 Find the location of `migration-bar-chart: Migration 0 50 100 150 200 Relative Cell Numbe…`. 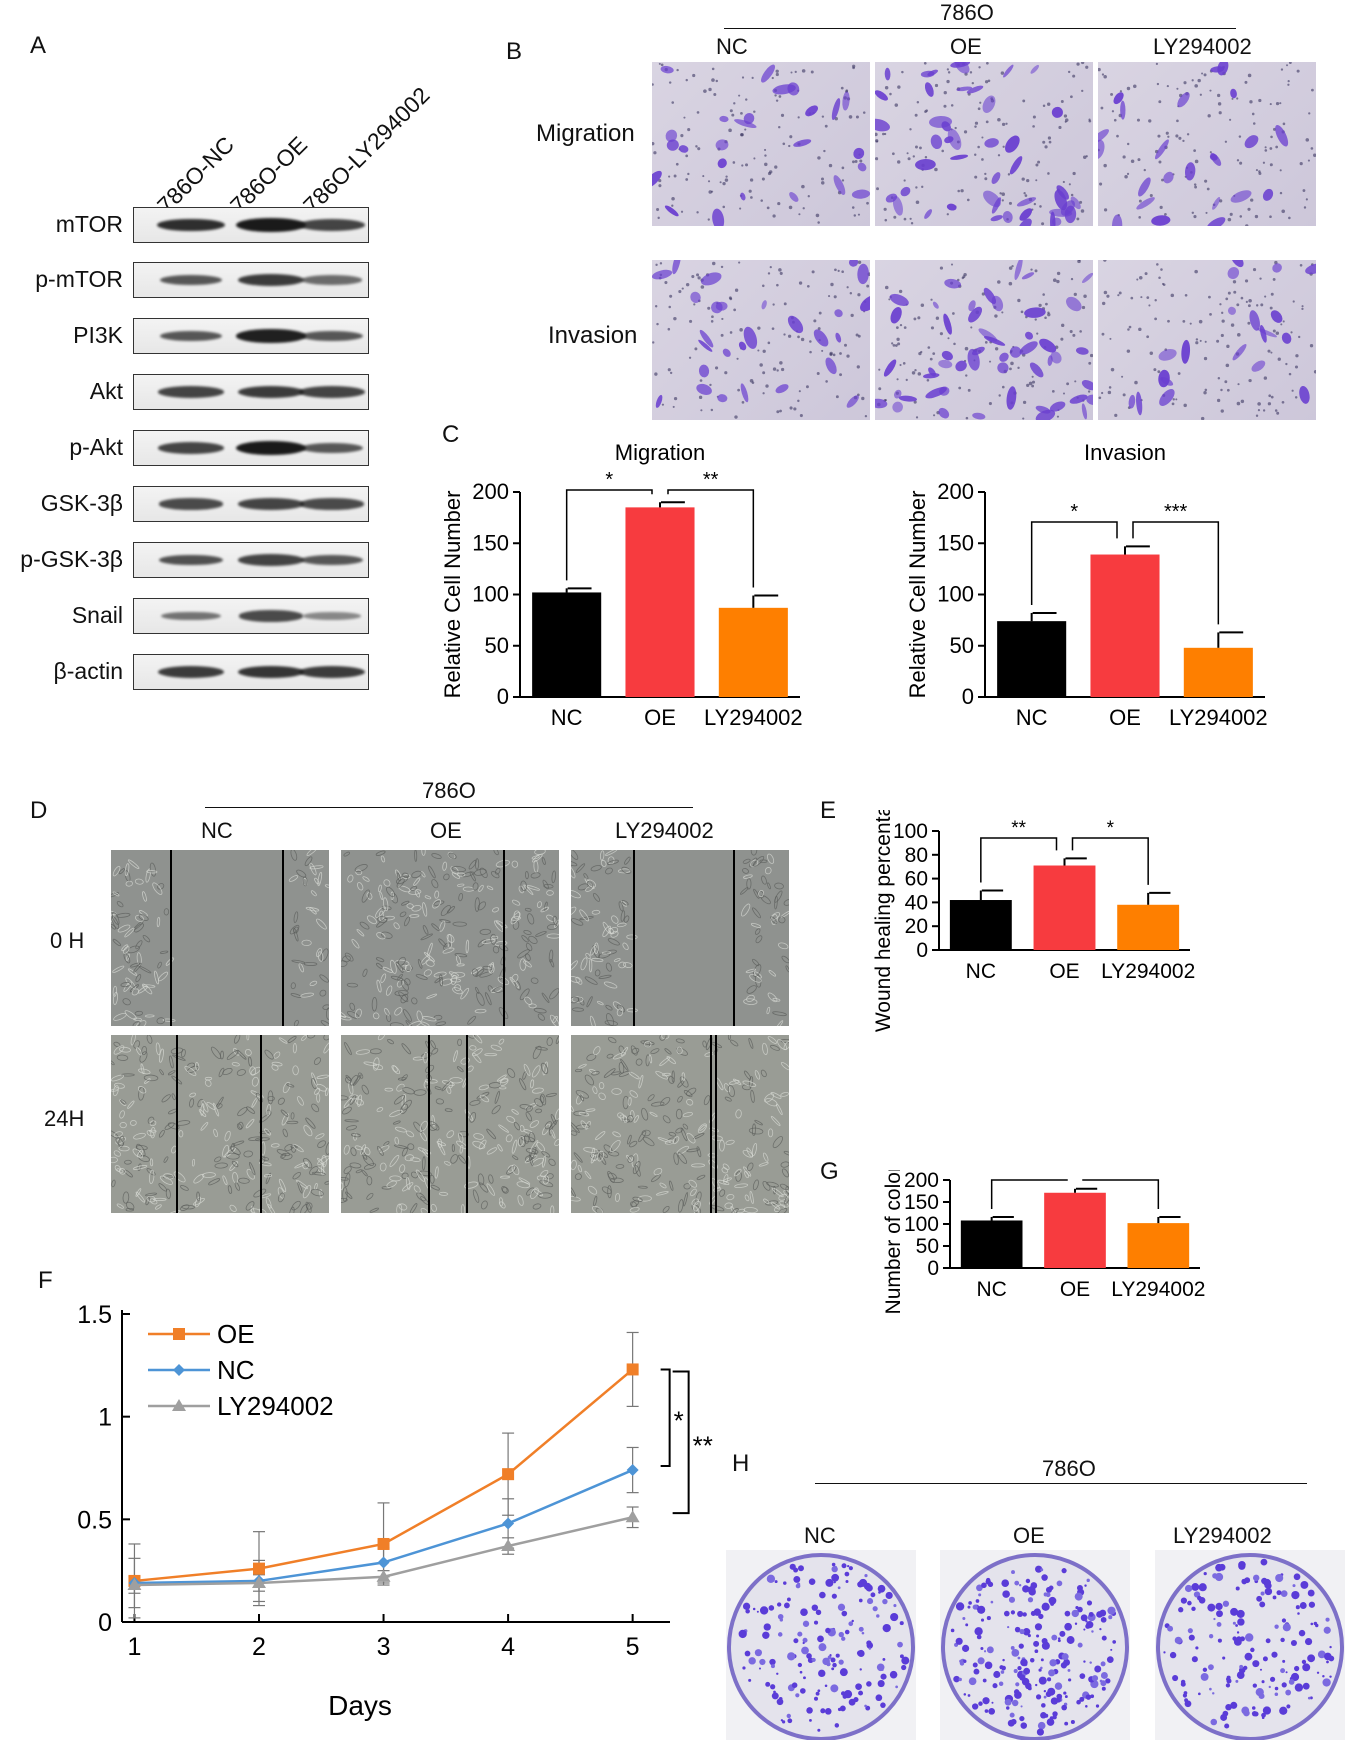

migration-bar-chart: Migration 0 50 100 150 200 Relative Cell Numbe… is located at coordinates (621, 585).